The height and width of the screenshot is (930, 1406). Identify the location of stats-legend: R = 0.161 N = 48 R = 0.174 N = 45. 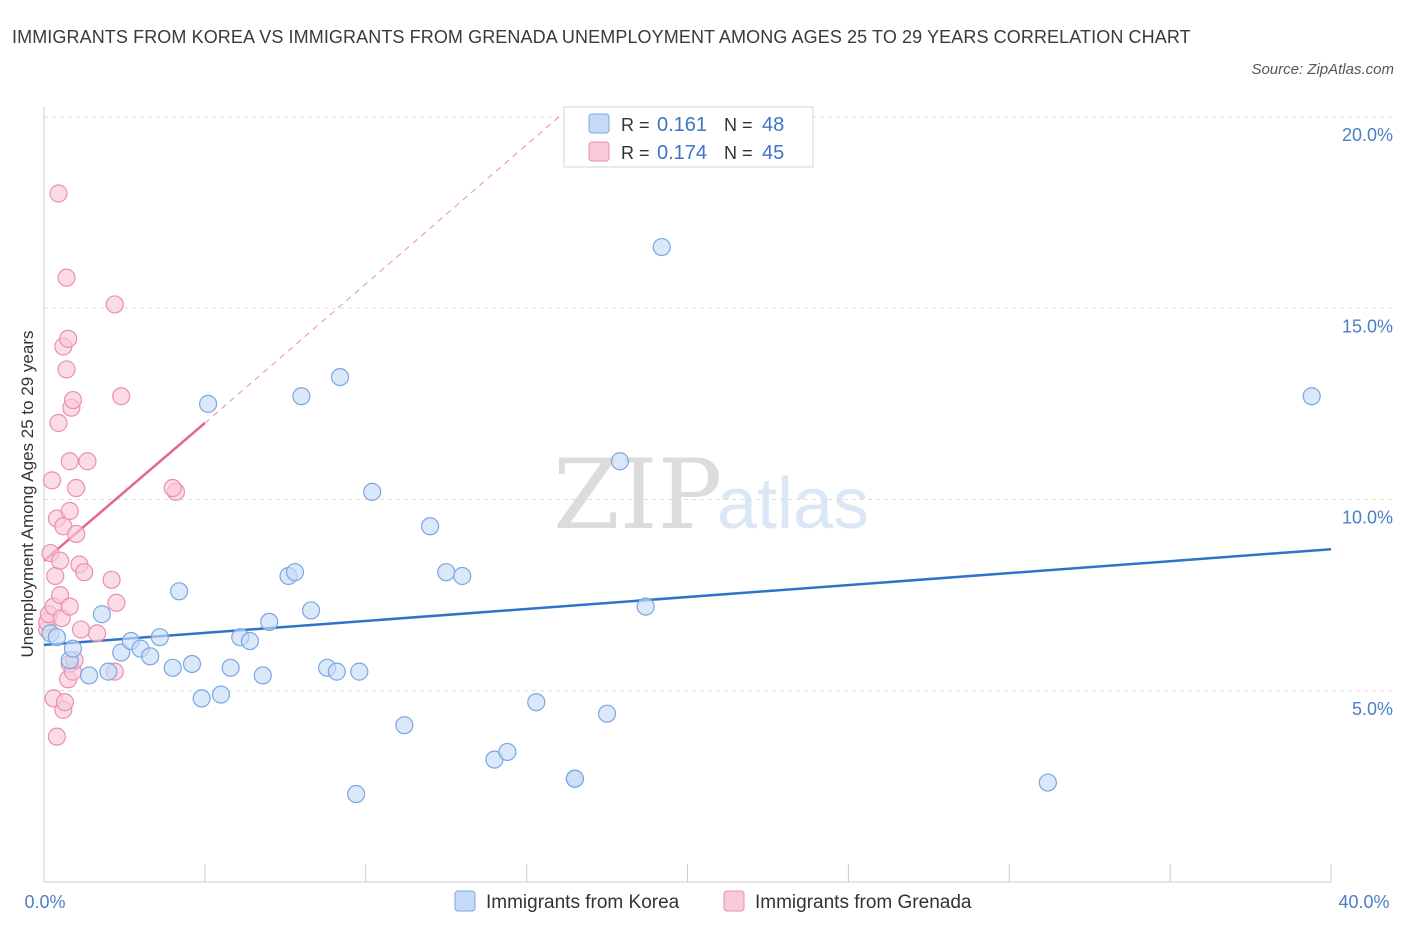
(688, 137).